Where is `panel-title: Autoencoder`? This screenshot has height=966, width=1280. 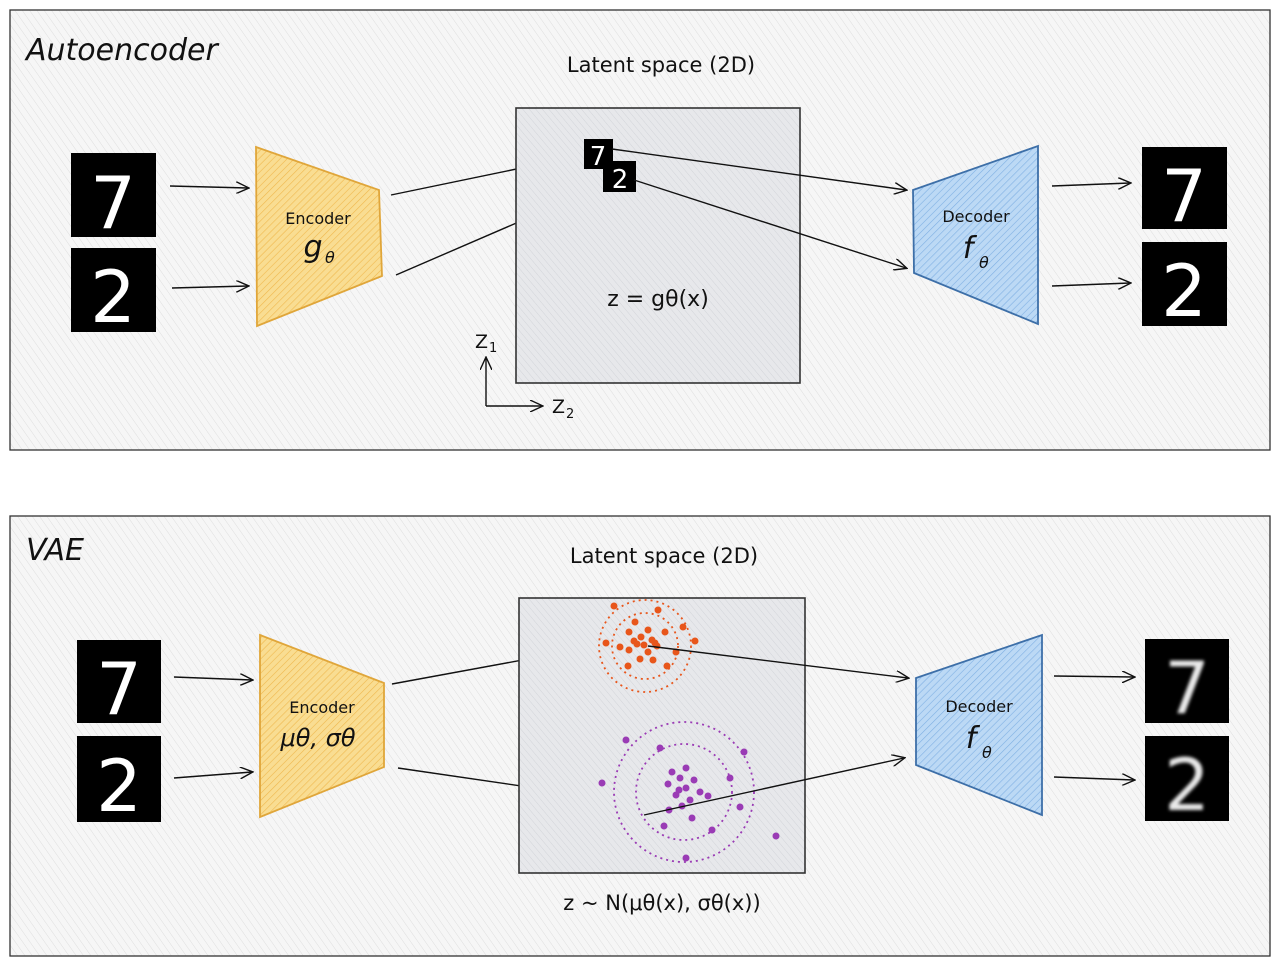
panel-title: Autoencoder is located at coordinates (121, 50).